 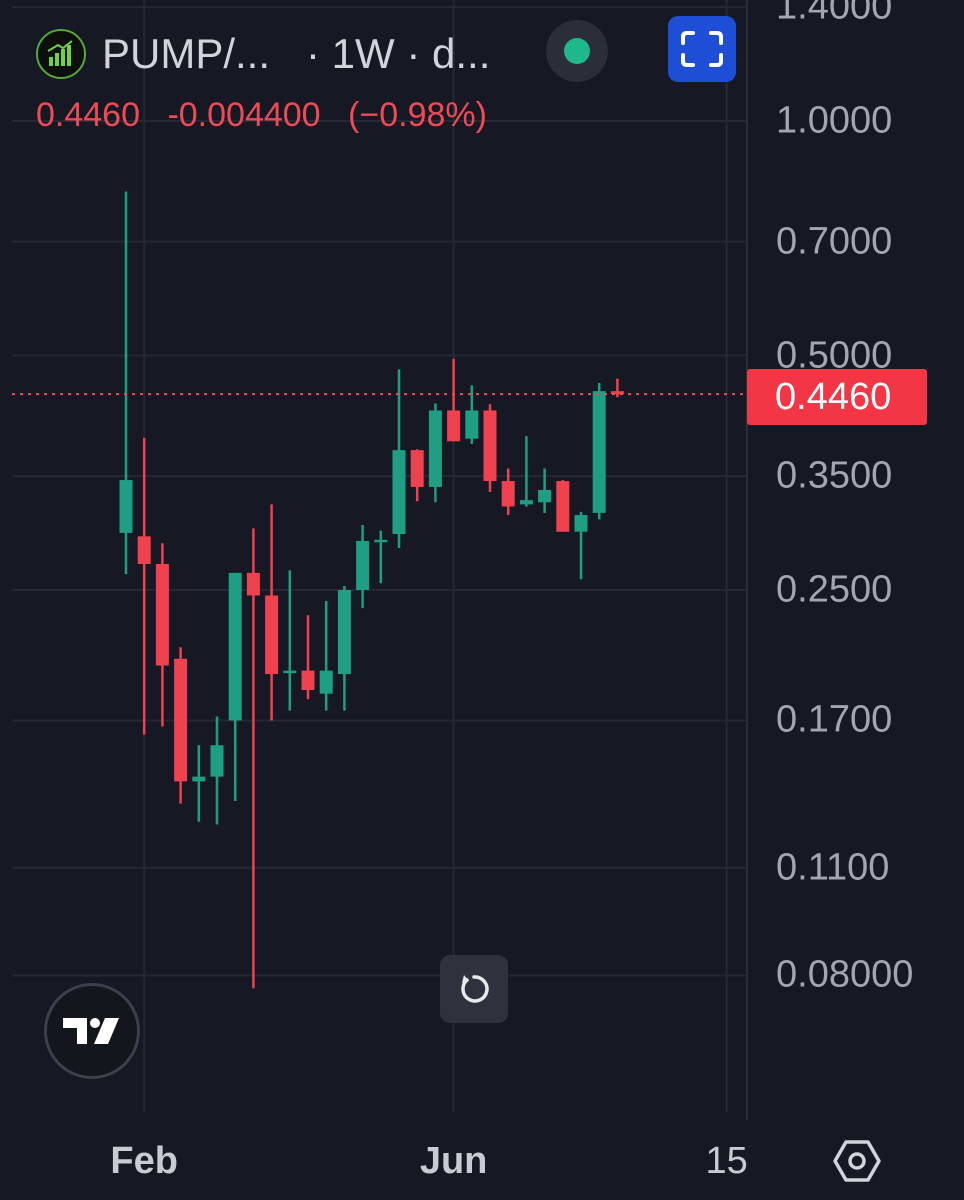 I want to click on time-tick-label: Feb, so click(x=144, y=1161).